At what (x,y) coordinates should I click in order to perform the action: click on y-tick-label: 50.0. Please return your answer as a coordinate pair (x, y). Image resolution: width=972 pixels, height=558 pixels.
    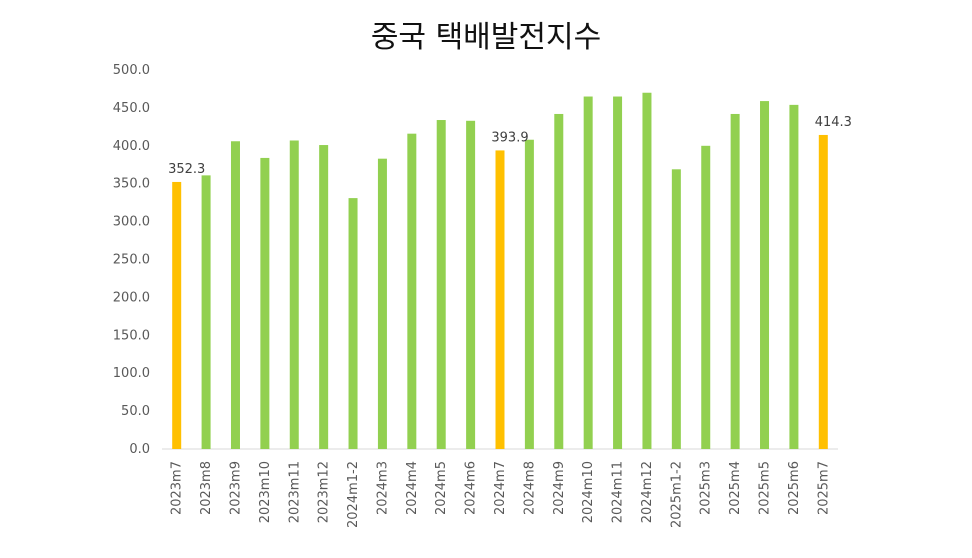
    Looking at the image, I should click on (135, 411).